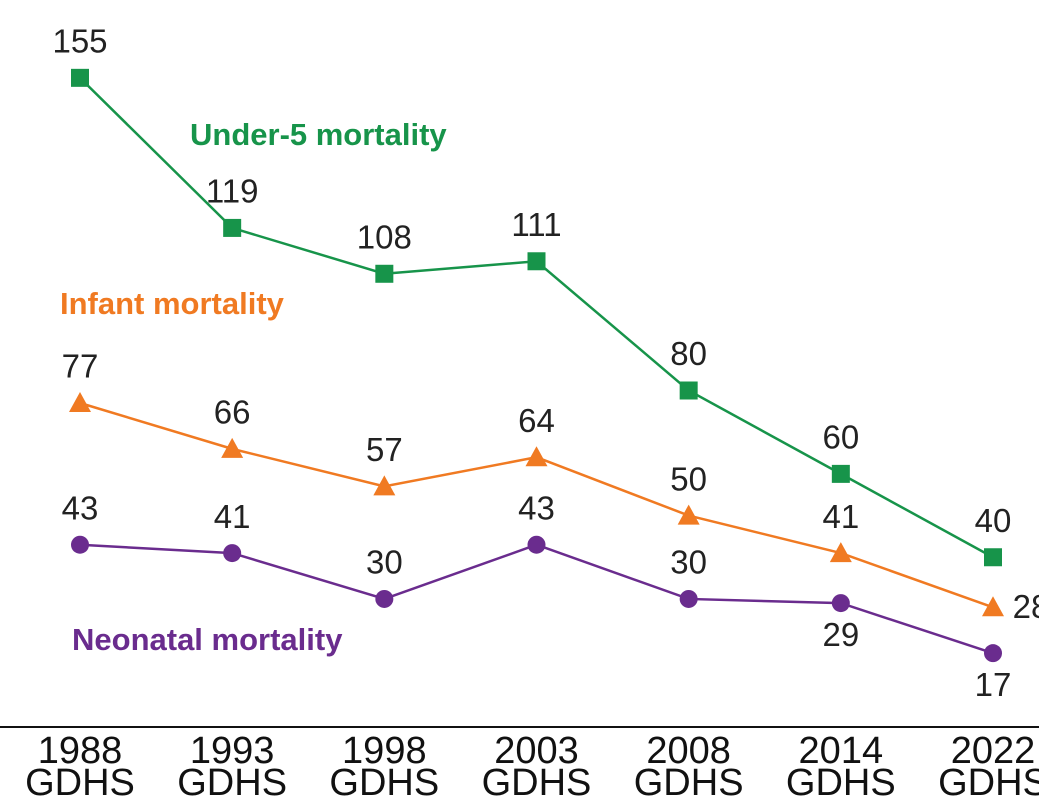 This screenshot has height=804, width=1039. What do you see at coordinates (79, 41) in the screenshot?
I see `value-label: 155` at bounding box center [79, 41].